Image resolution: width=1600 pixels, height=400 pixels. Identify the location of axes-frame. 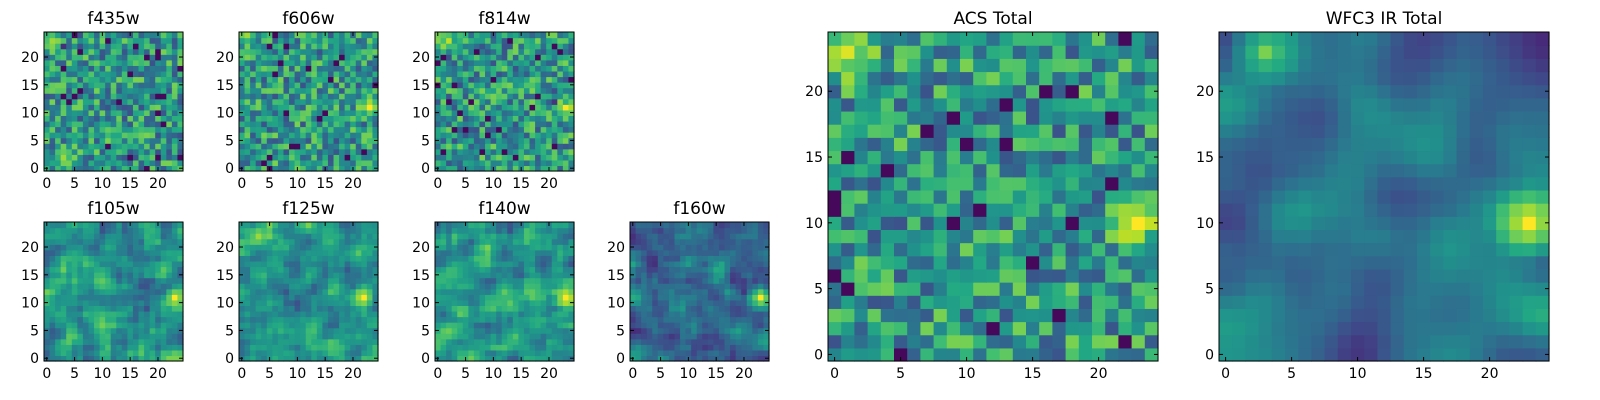
(308, 291).